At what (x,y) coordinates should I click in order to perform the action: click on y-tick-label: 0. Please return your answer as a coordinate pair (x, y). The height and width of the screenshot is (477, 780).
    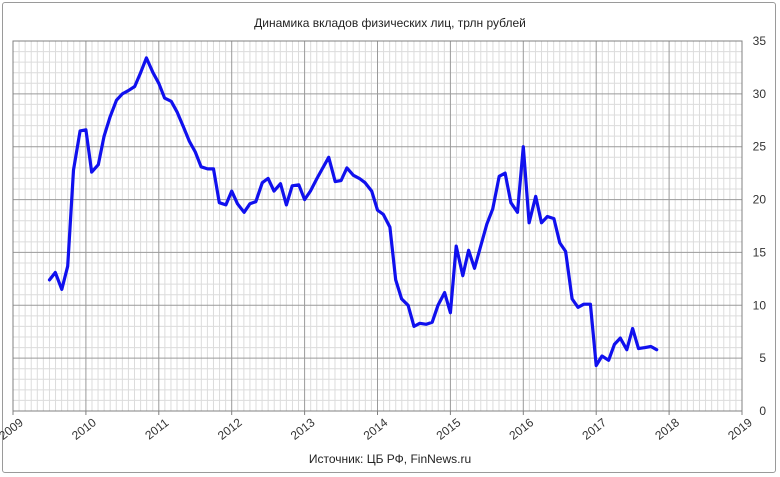
    Looking at the image, I should click on (762, 411).